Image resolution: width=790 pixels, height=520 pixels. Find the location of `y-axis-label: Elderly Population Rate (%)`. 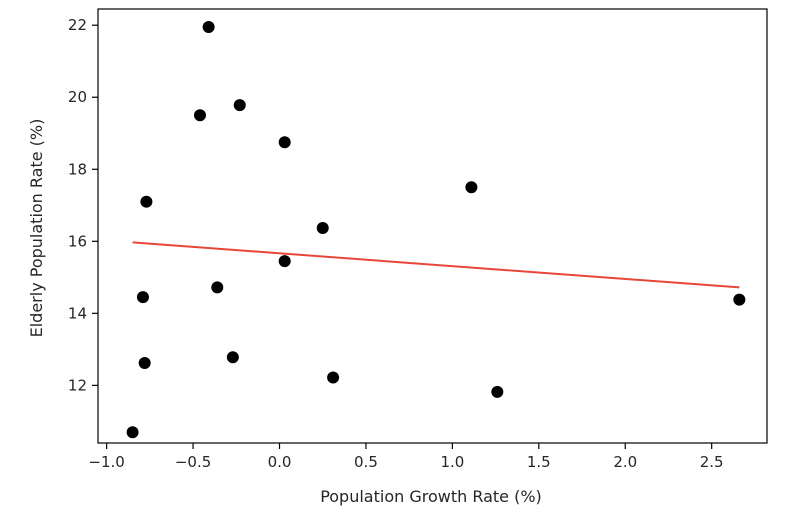

y-axis-label: Elderly Population Rate (%) is located at coordinates (36, 228).